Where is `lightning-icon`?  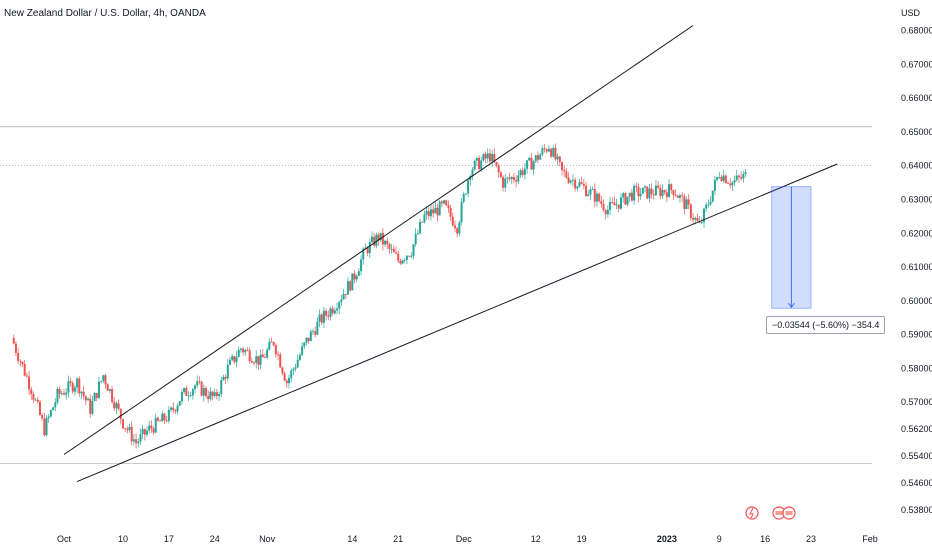 lightning-icon is located at coordinates (752, 513).